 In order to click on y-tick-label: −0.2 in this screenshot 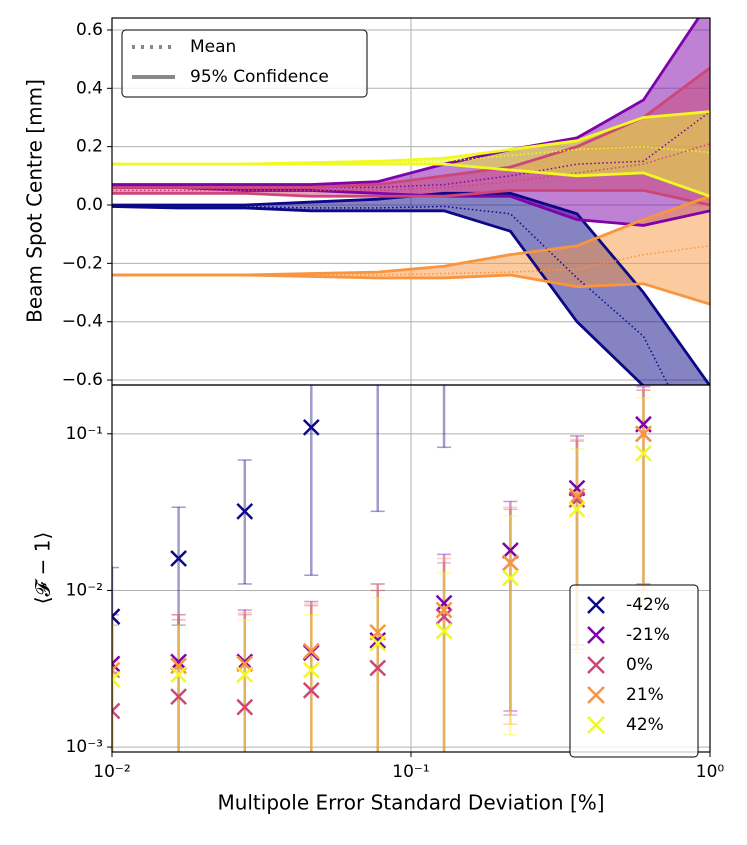, I will do `click(82, 263)`.